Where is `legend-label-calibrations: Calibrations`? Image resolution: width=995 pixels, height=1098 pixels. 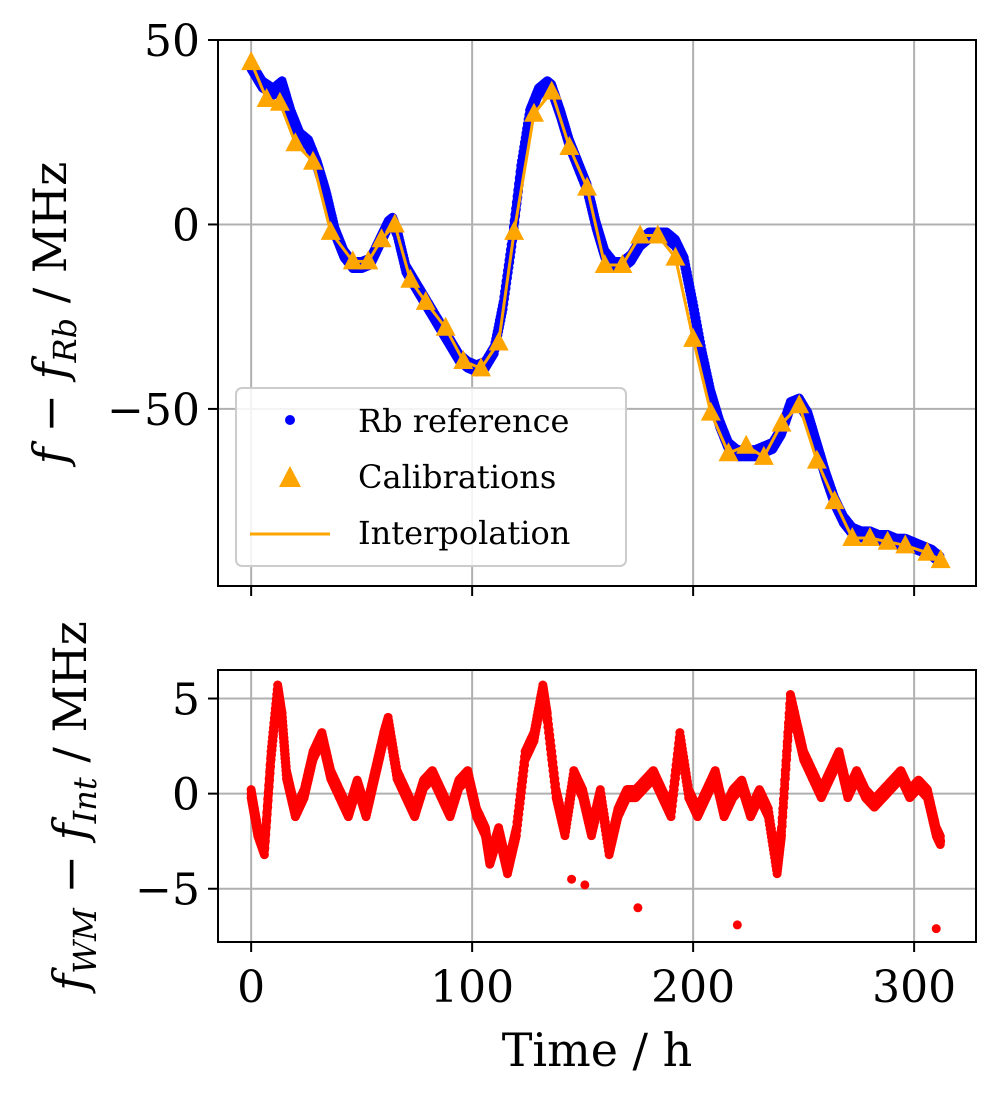
legend-label-calibrations: Calibrations is located at coordinates (457, 477).